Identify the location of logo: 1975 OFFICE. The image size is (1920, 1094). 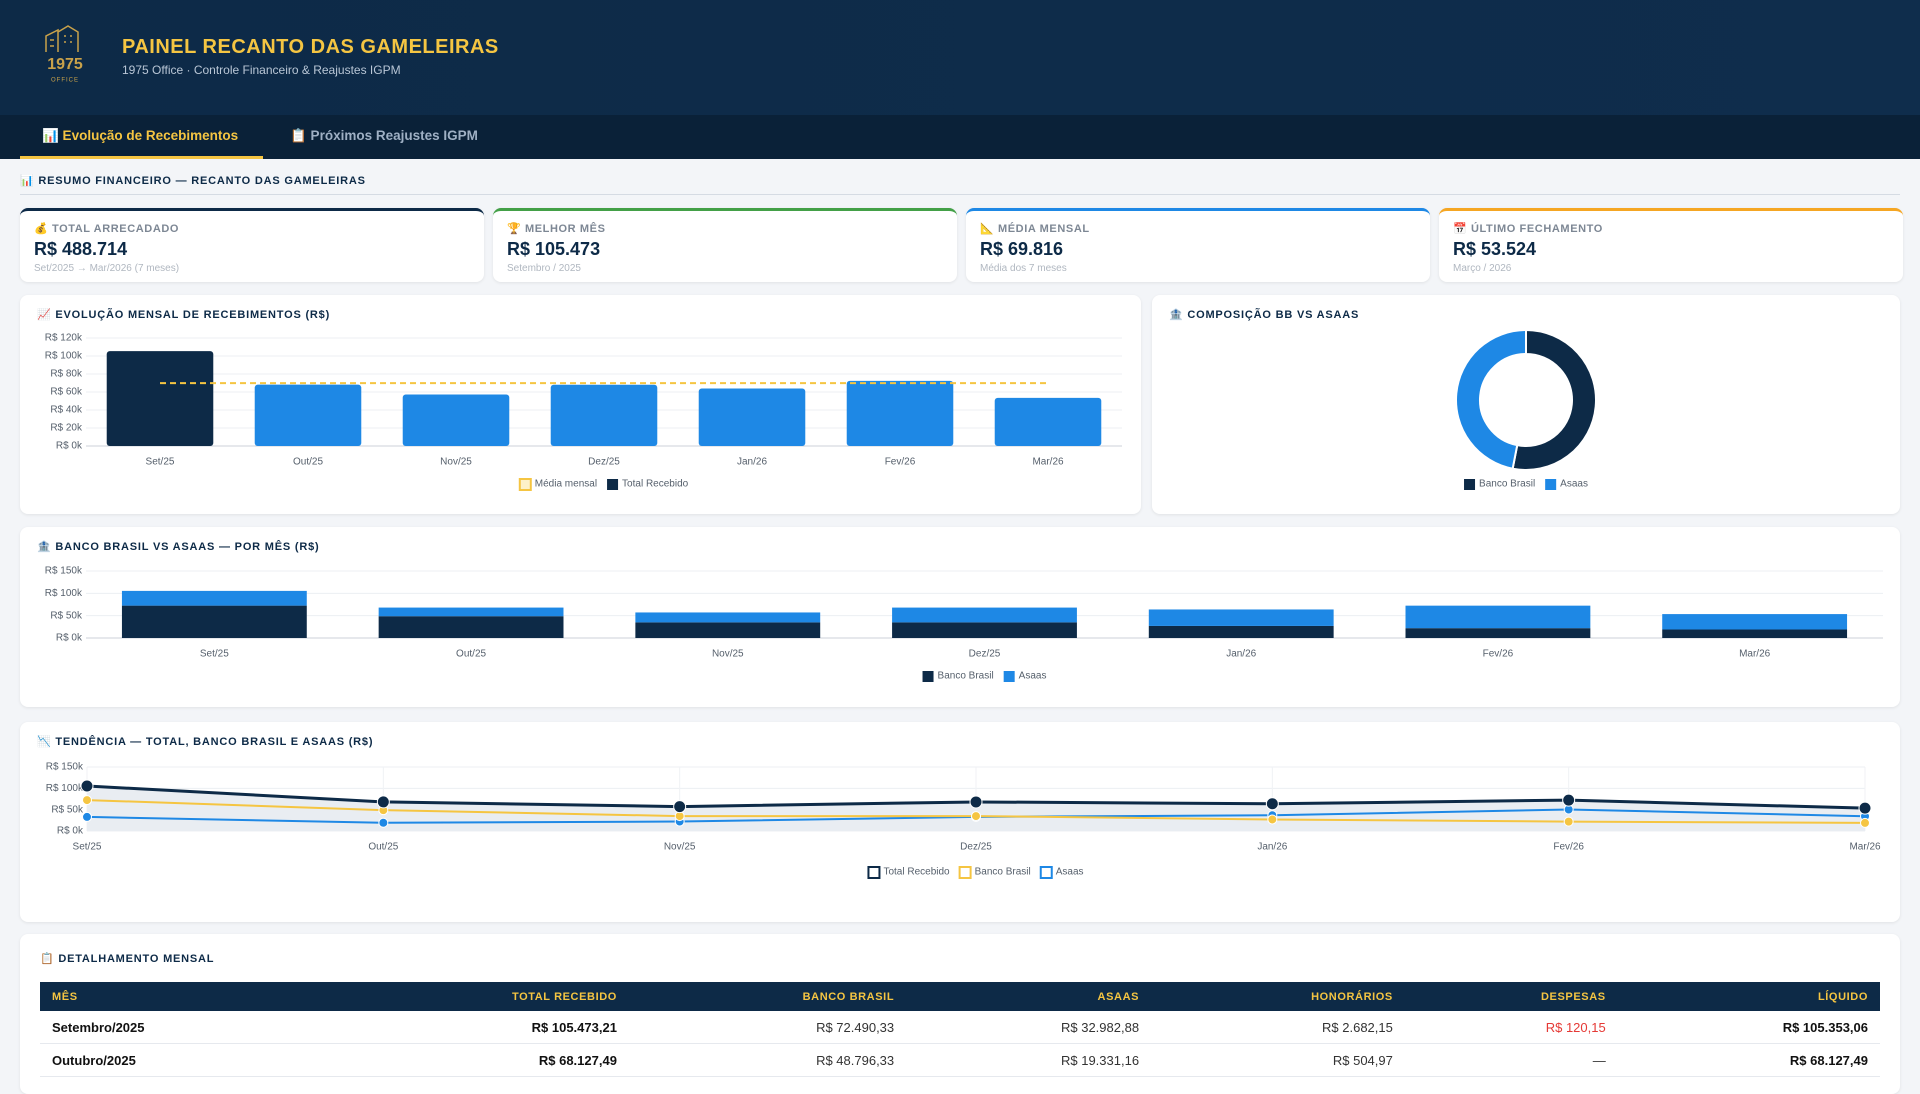
(64, 54).